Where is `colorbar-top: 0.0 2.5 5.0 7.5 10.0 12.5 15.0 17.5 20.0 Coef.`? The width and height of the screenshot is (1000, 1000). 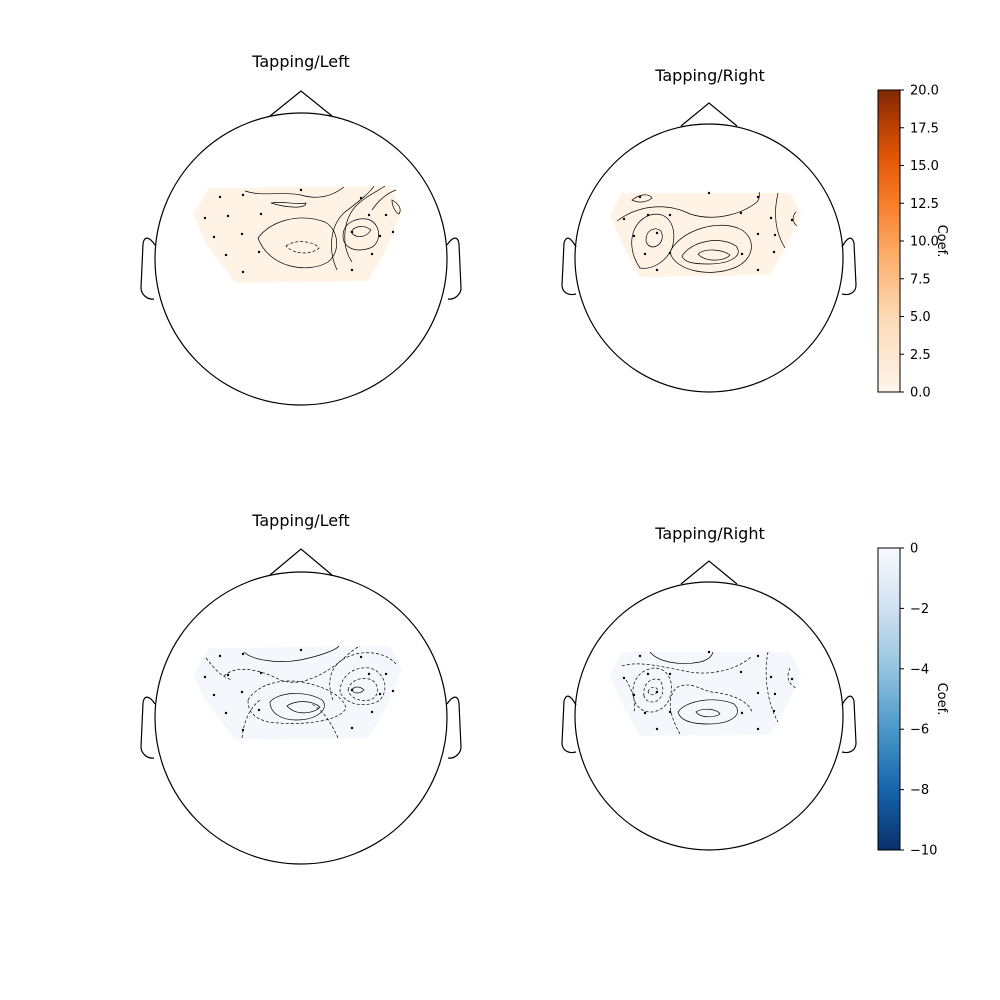
colorbar-top: 0.0 2.5 5.0 7.5 10.0 12.5 15.0 17.5 20.0 Coef. is located at coordinates (913, 242).